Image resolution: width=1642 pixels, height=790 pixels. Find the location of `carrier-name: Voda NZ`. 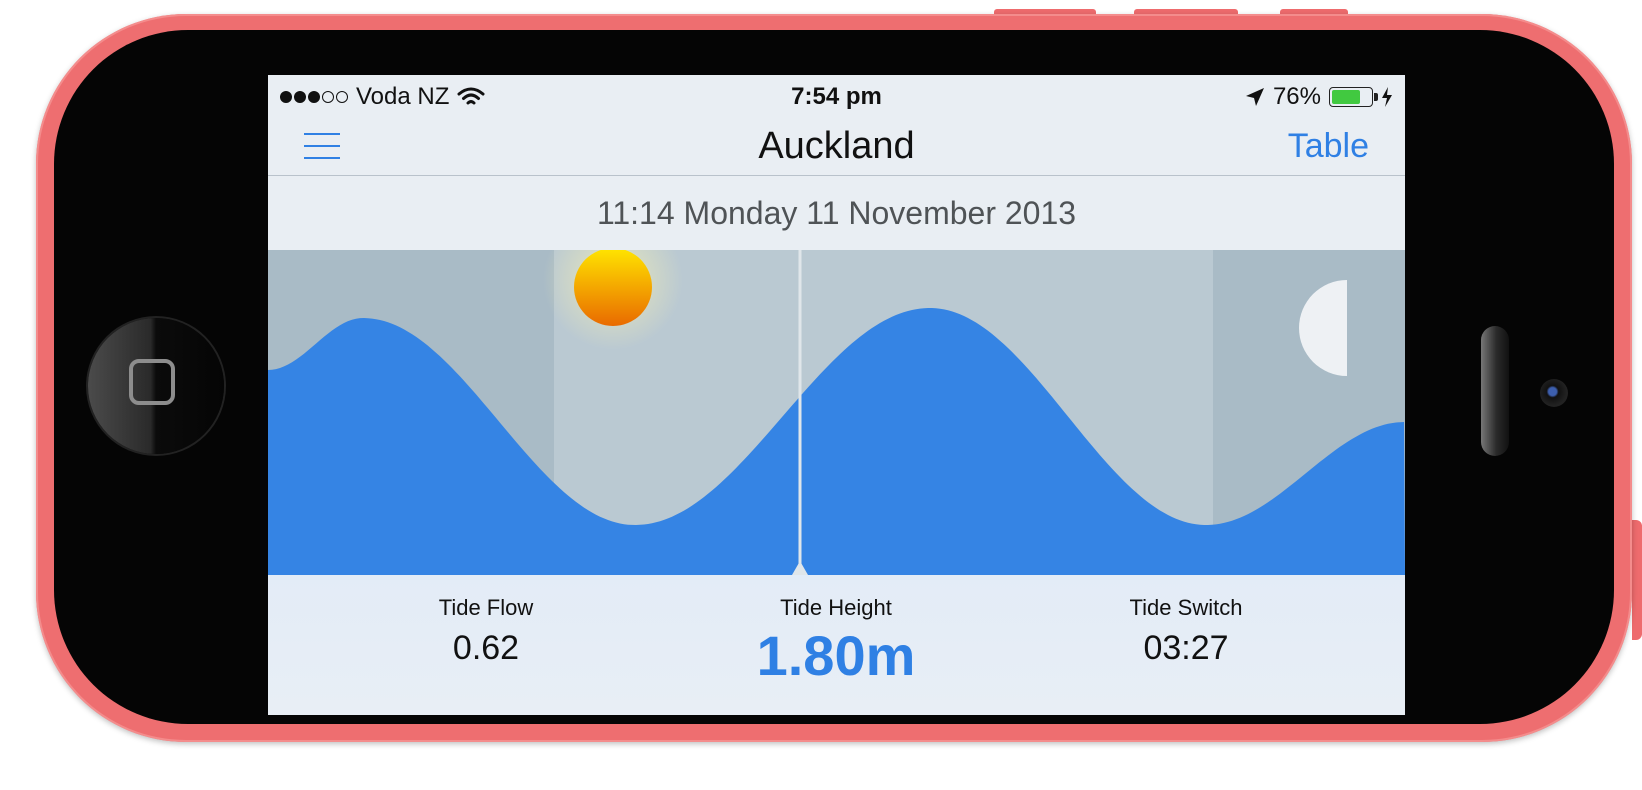

carrier-name: Voda NZ is located at coordinates (403, 96).